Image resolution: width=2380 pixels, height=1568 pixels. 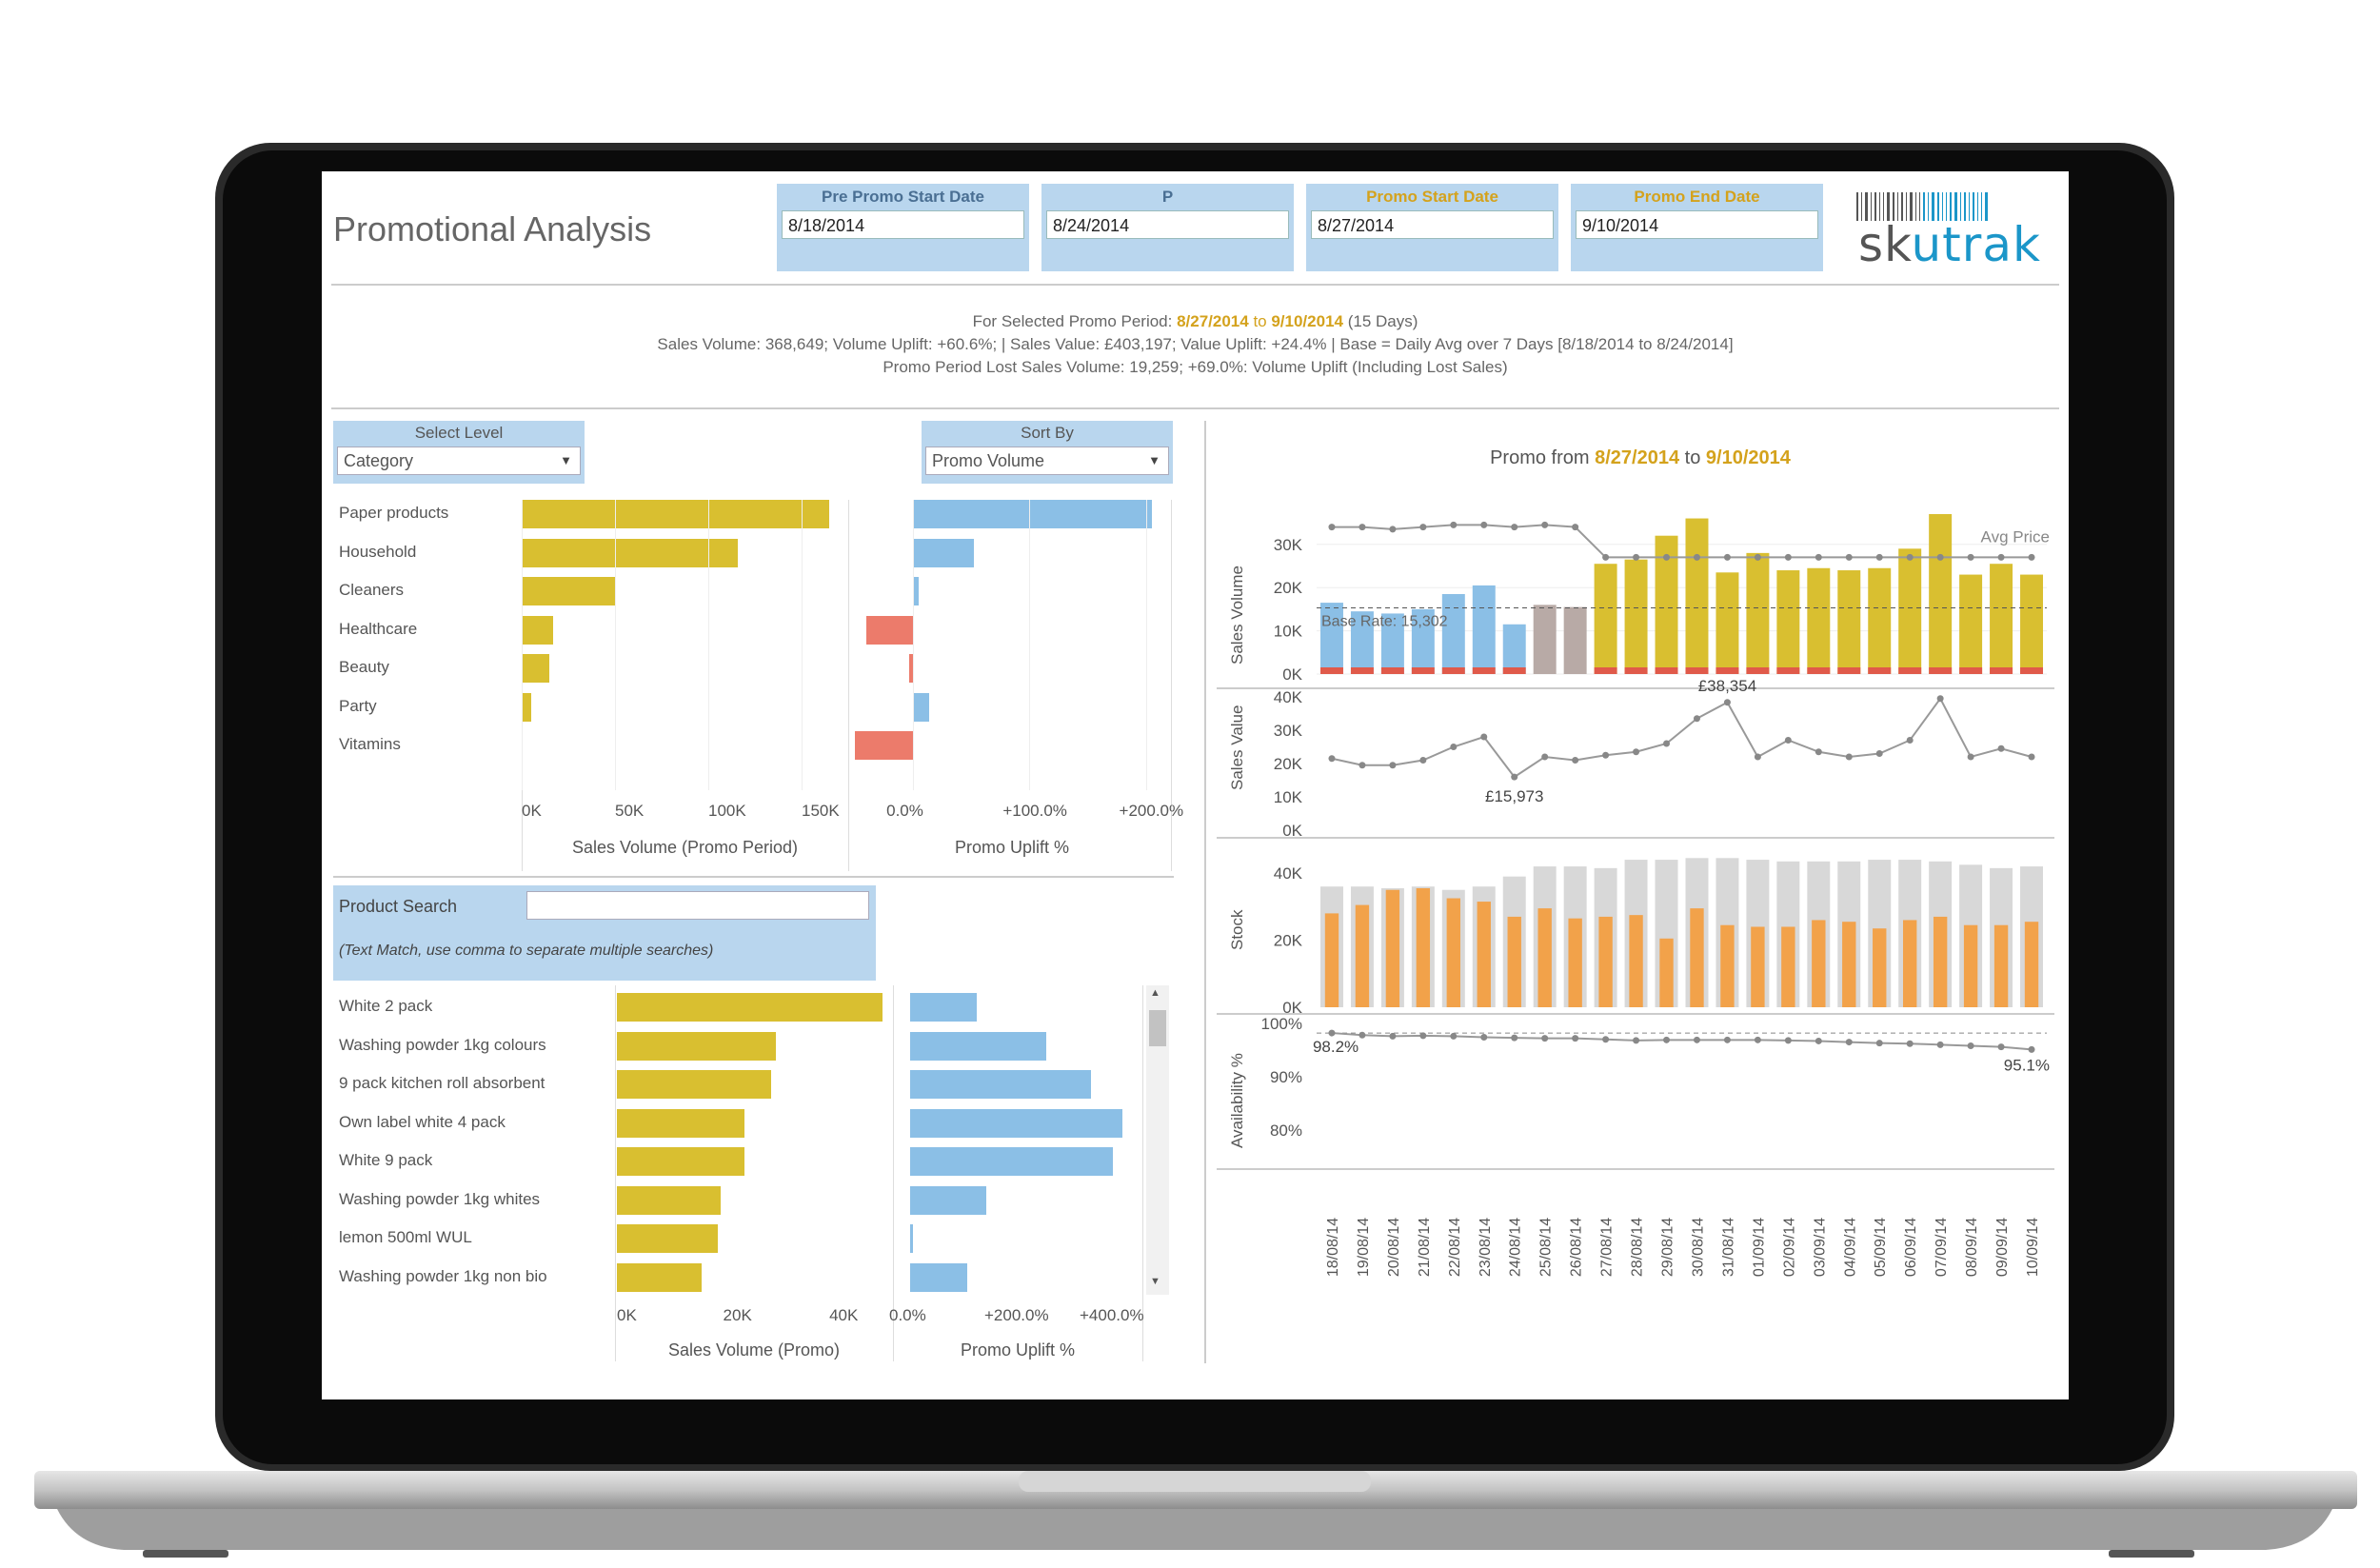 What do you see at coordinates (1047, 461) in the screenshot?
I see `sort-by-dropdown: Promo Volume ▼` at bounding box center [1047, 461].